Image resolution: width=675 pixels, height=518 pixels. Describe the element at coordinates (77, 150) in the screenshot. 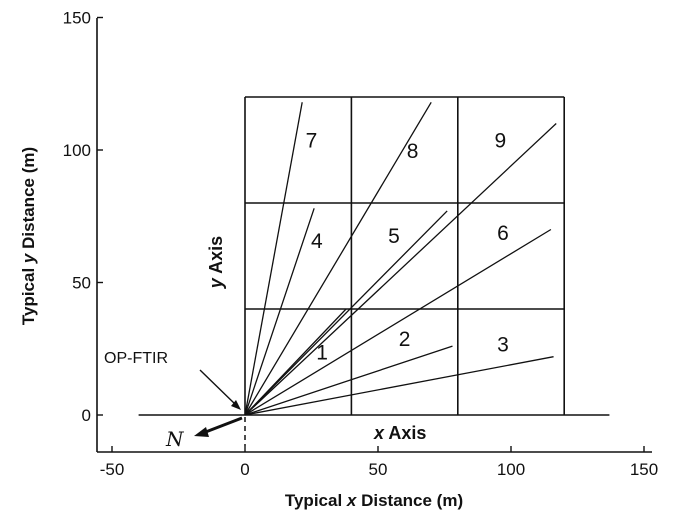

I see `y-tick-label: 100` at that location.